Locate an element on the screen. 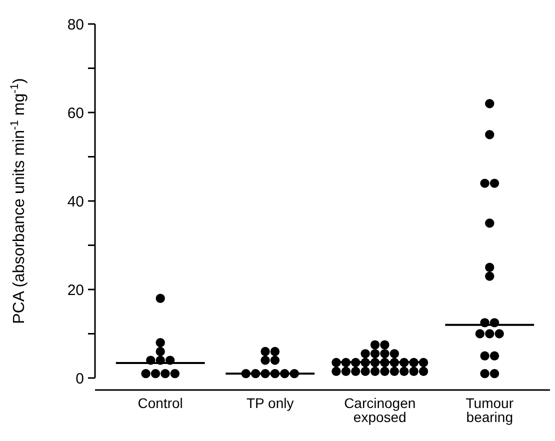 The width and height of the screenshot is (555, 441). y-tick-label: 40 is located at coordinates (75, 201).